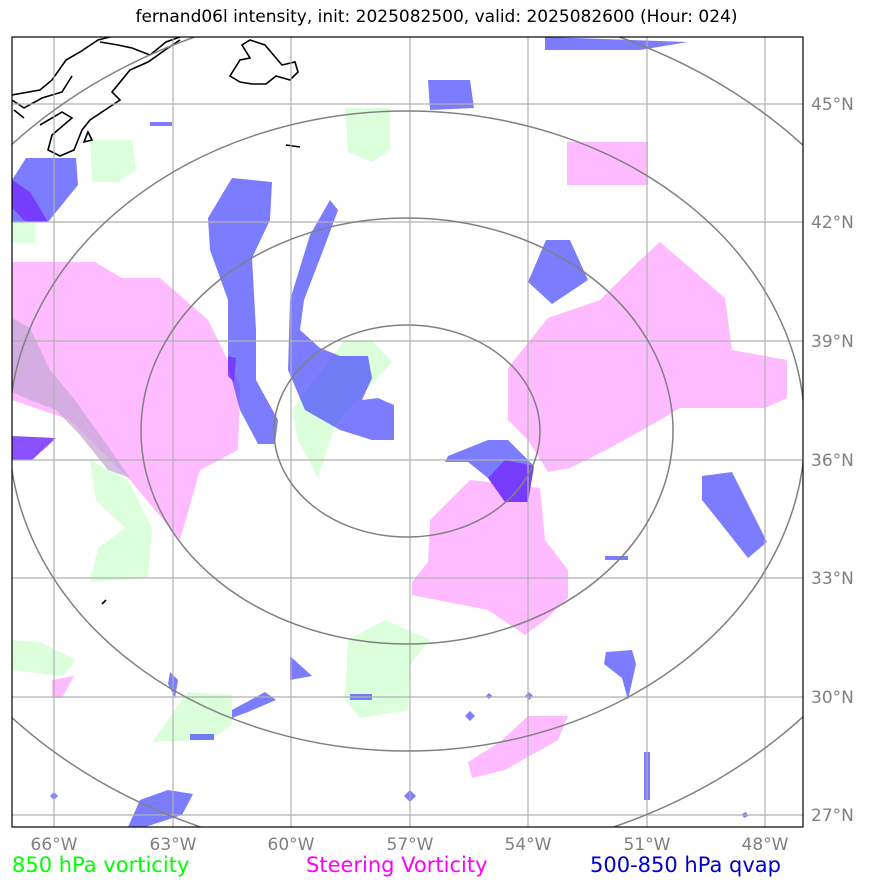 This screenshot has width=873, height=891. Describe the element at coordinates (647, 845) in the screenshot. I see `lon-label: 51°W` at that location.